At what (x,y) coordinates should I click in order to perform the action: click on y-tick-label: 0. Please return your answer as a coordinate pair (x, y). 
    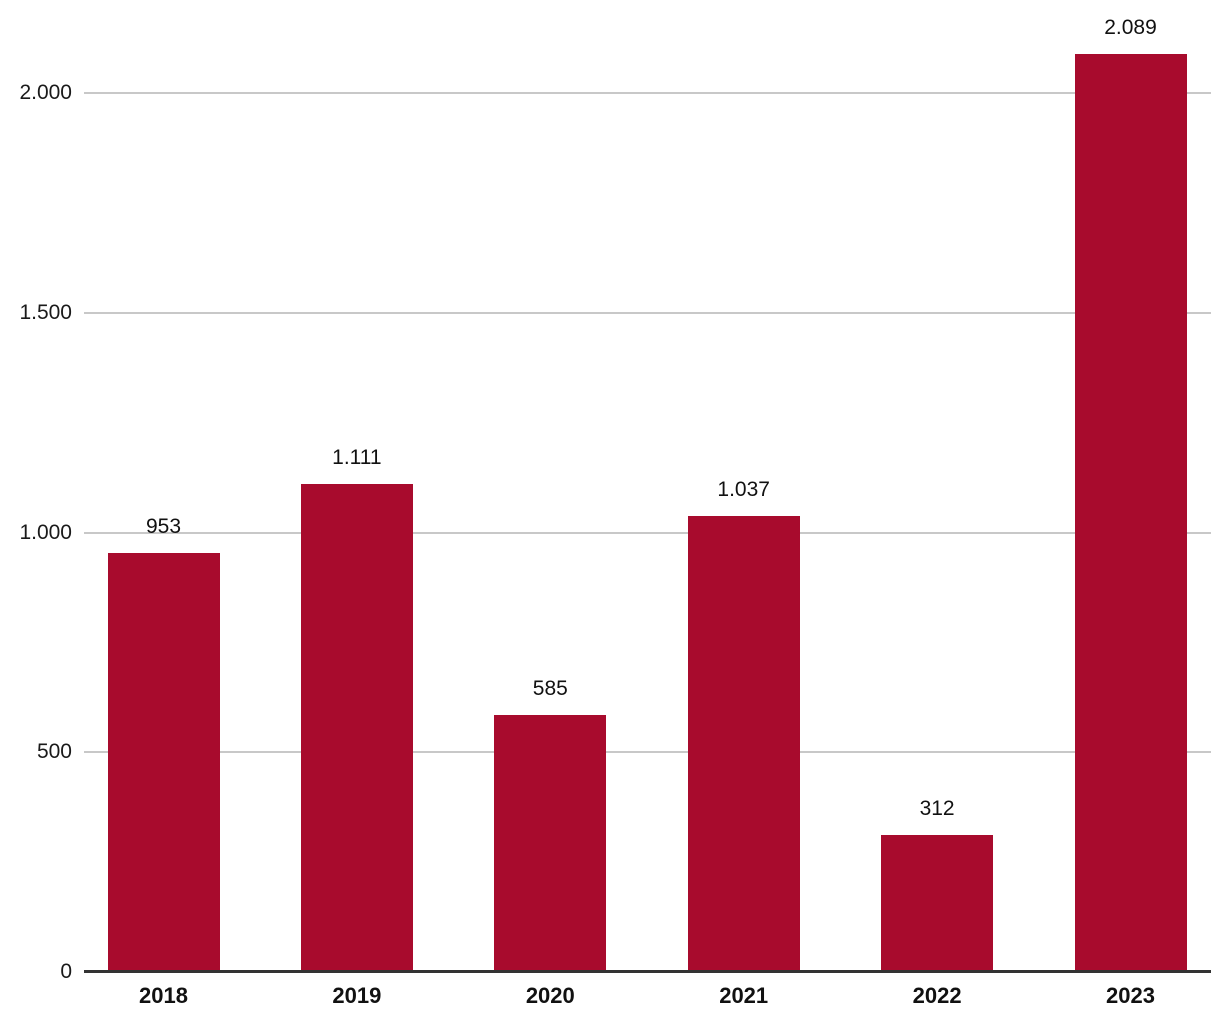
    Looking at the image, I should click on (66, 971).